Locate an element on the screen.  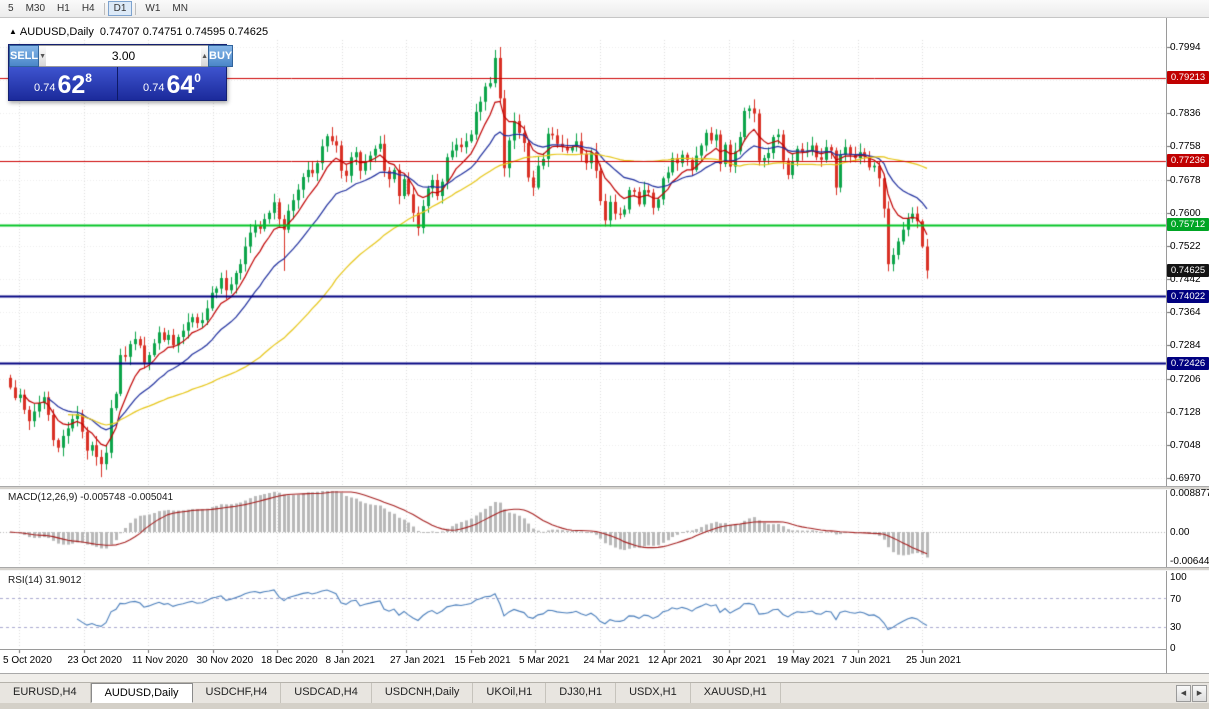
rsi-axis-label: 0 is located at coordinates (1173, 648).